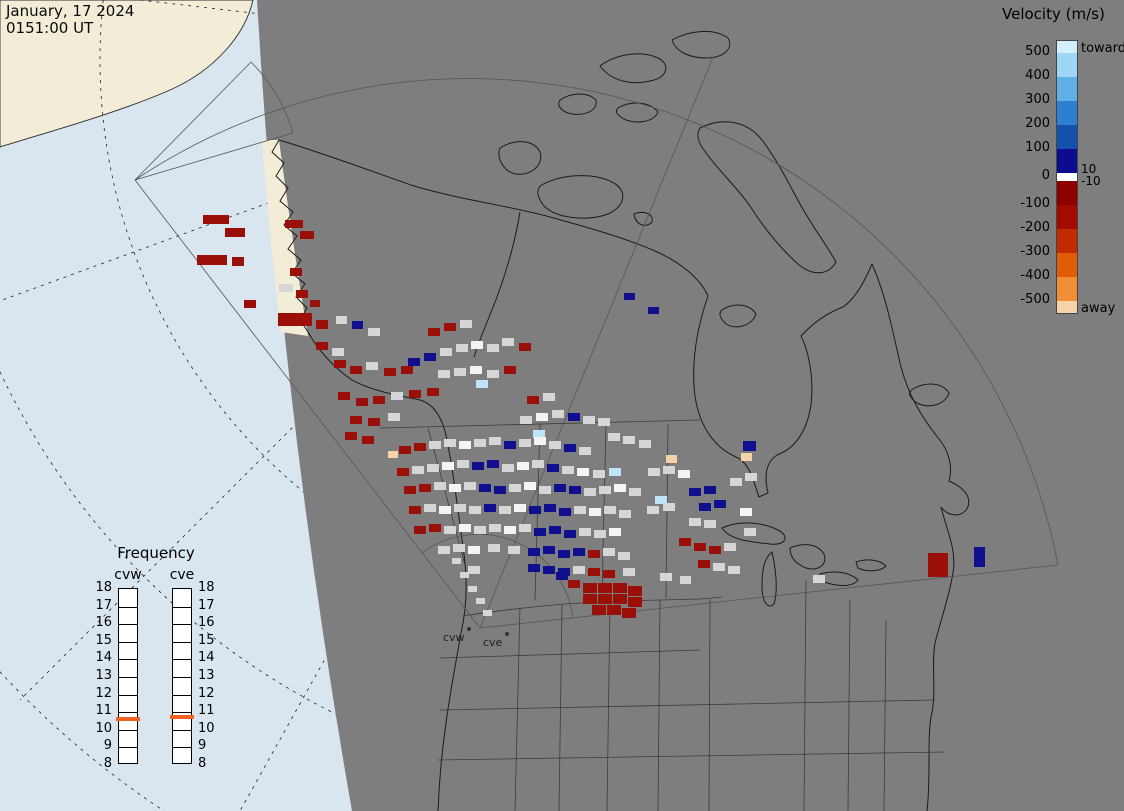 The width and height of the screenshot is (1124, 811). What do you see at coordinates (290, 236) in the screenshot?
I see `alaska-west-coast` at bounding box center [290, 236].